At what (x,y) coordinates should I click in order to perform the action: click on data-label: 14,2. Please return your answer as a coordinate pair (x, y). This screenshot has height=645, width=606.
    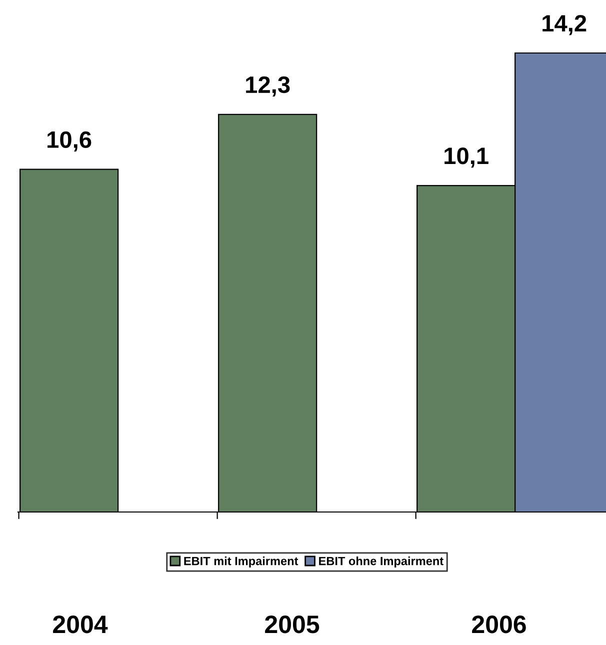
    Looking at the image, I should click on (564, 25).